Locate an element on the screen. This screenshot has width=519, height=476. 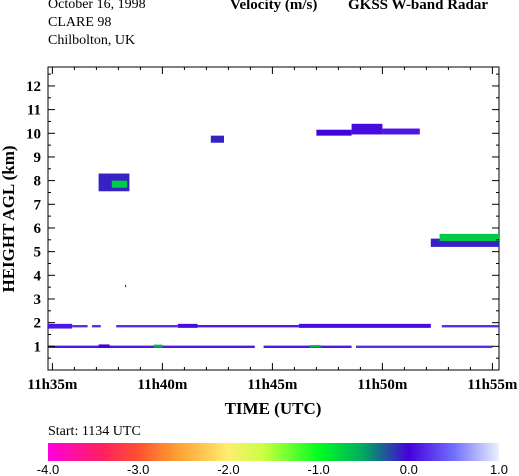
x-tick-label: 11h50m is located at coordinates (382, 385).